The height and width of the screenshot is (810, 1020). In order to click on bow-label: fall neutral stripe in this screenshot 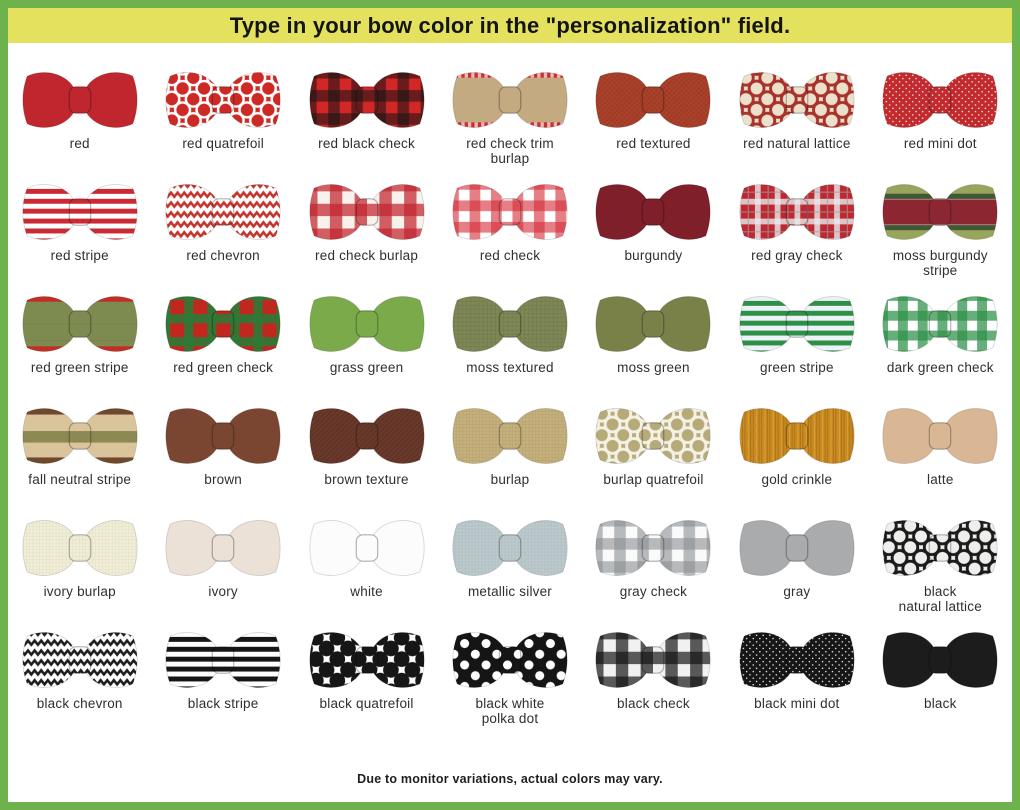, I will do `click(80, 479)`.